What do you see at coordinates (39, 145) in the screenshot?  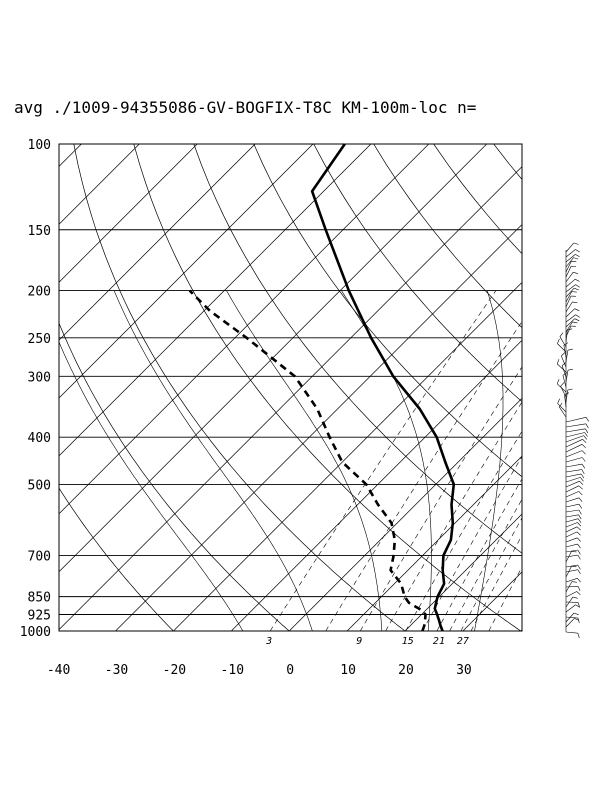 I see `pressure-tick-label: 100` at bounding box center [39, 145].